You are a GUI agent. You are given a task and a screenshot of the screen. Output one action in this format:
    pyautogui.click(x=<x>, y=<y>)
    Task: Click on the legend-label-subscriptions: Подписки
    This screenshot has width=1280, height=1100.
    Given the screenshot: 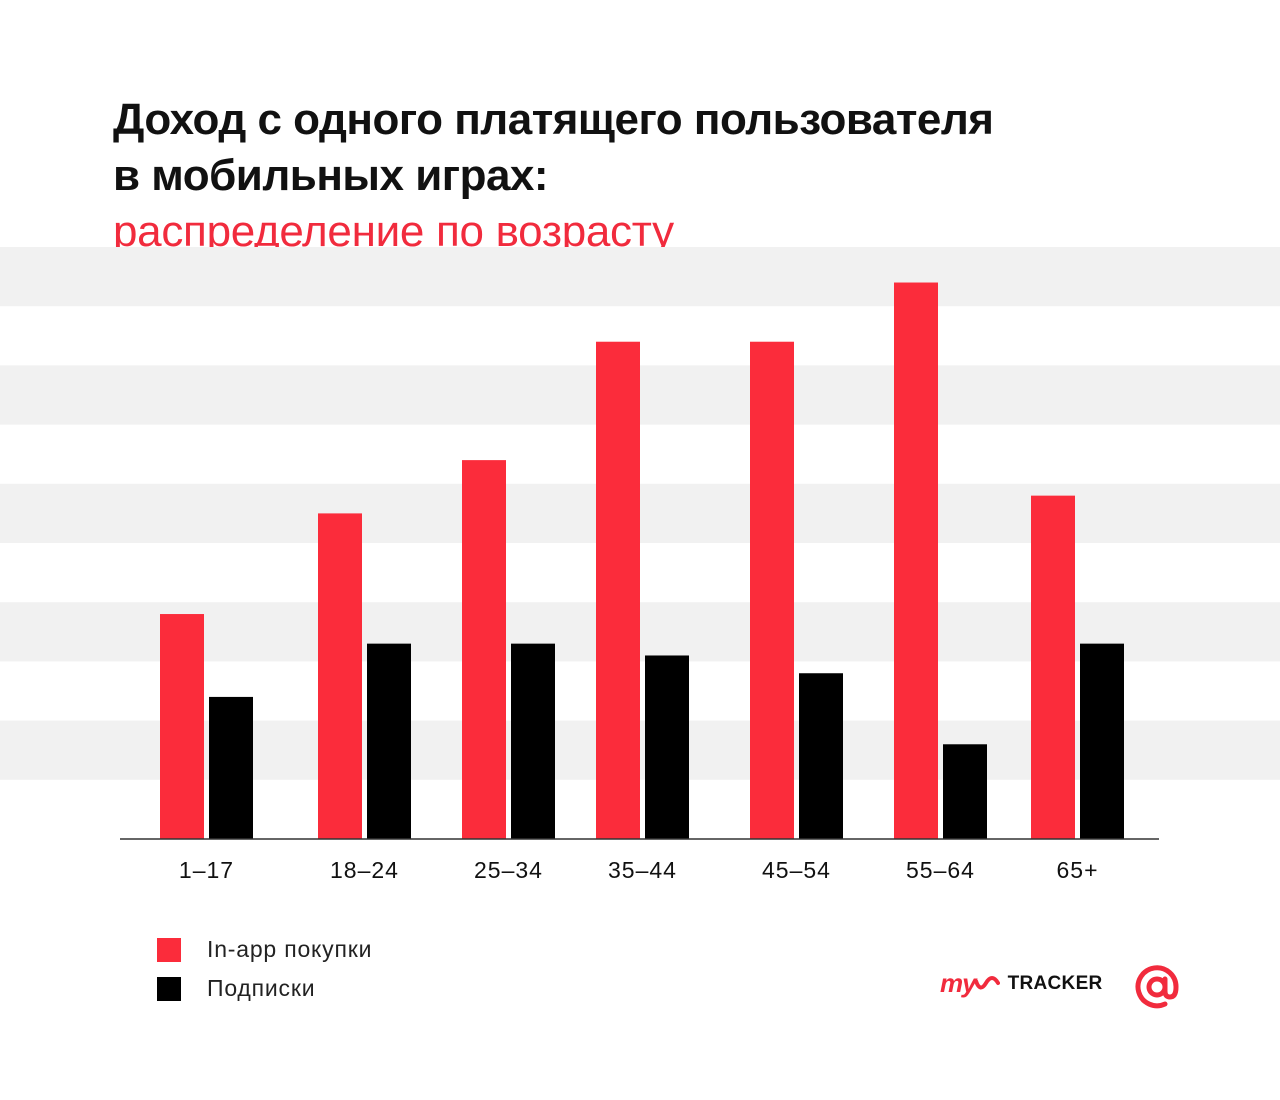 What is the action you would take?
    pyautogui.click(x=261, y=988)
    